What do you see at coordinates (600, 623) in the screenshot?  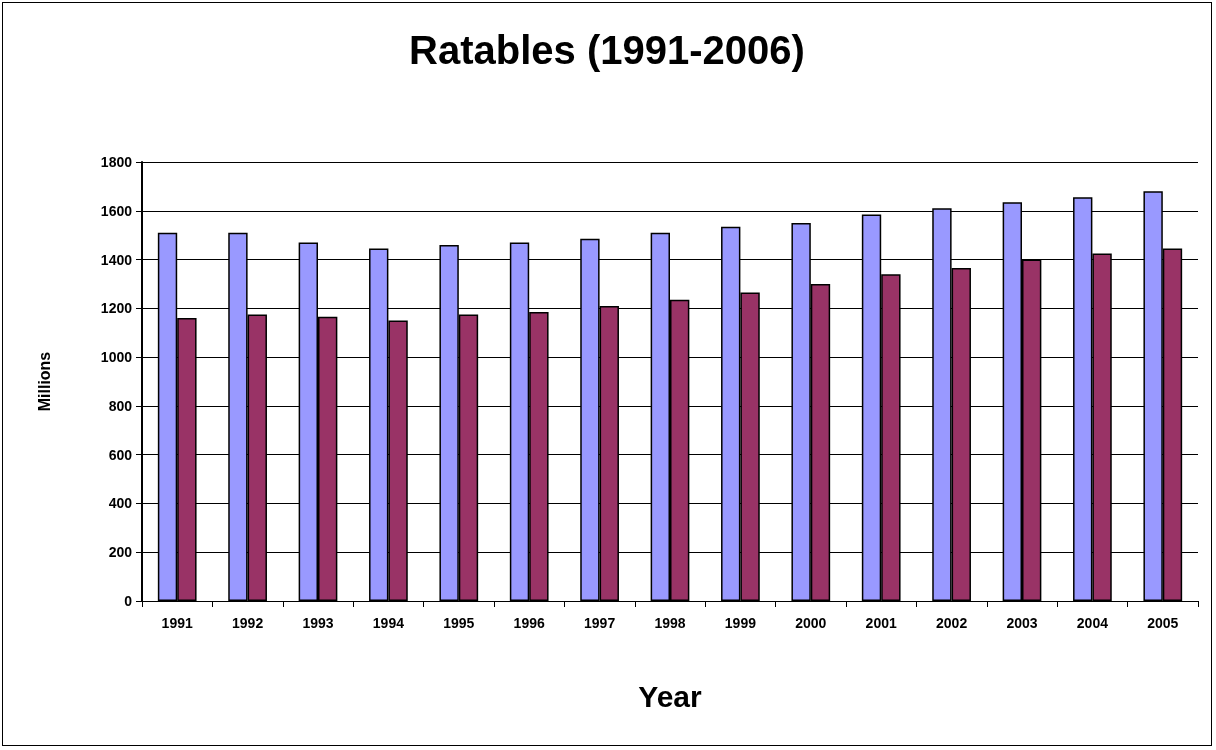 I see `x-tick-label: 1997` at bounding box center [600, 623].